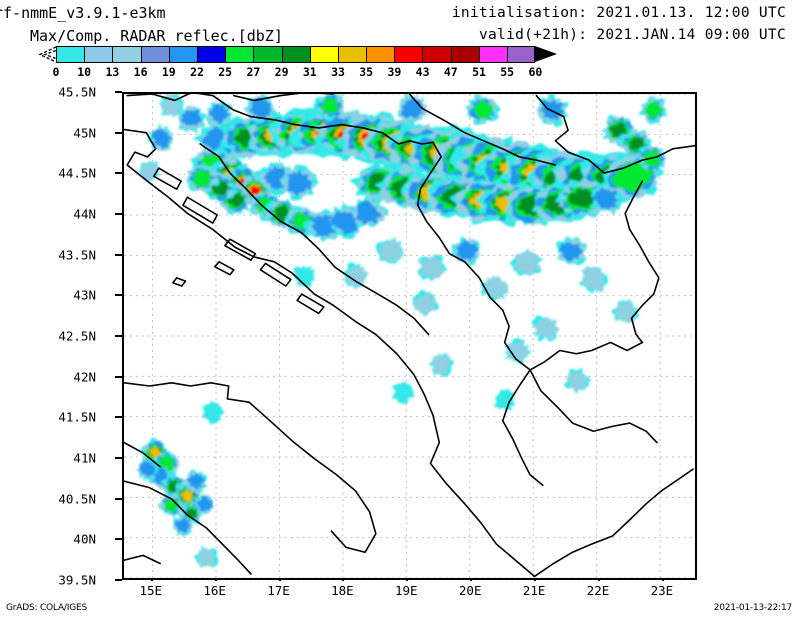  I want to click on colorbar-tick: 16, so click(140, 72).